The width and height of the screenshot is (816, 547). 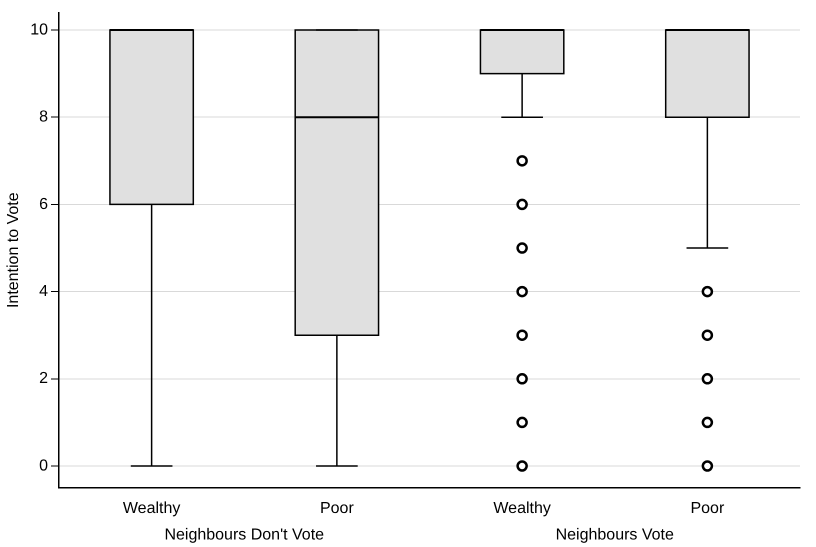 What do you see at coordinates (43, 204) in the screenshot?
I see `y-tick-label: 6` at bounding box center [43, 204].